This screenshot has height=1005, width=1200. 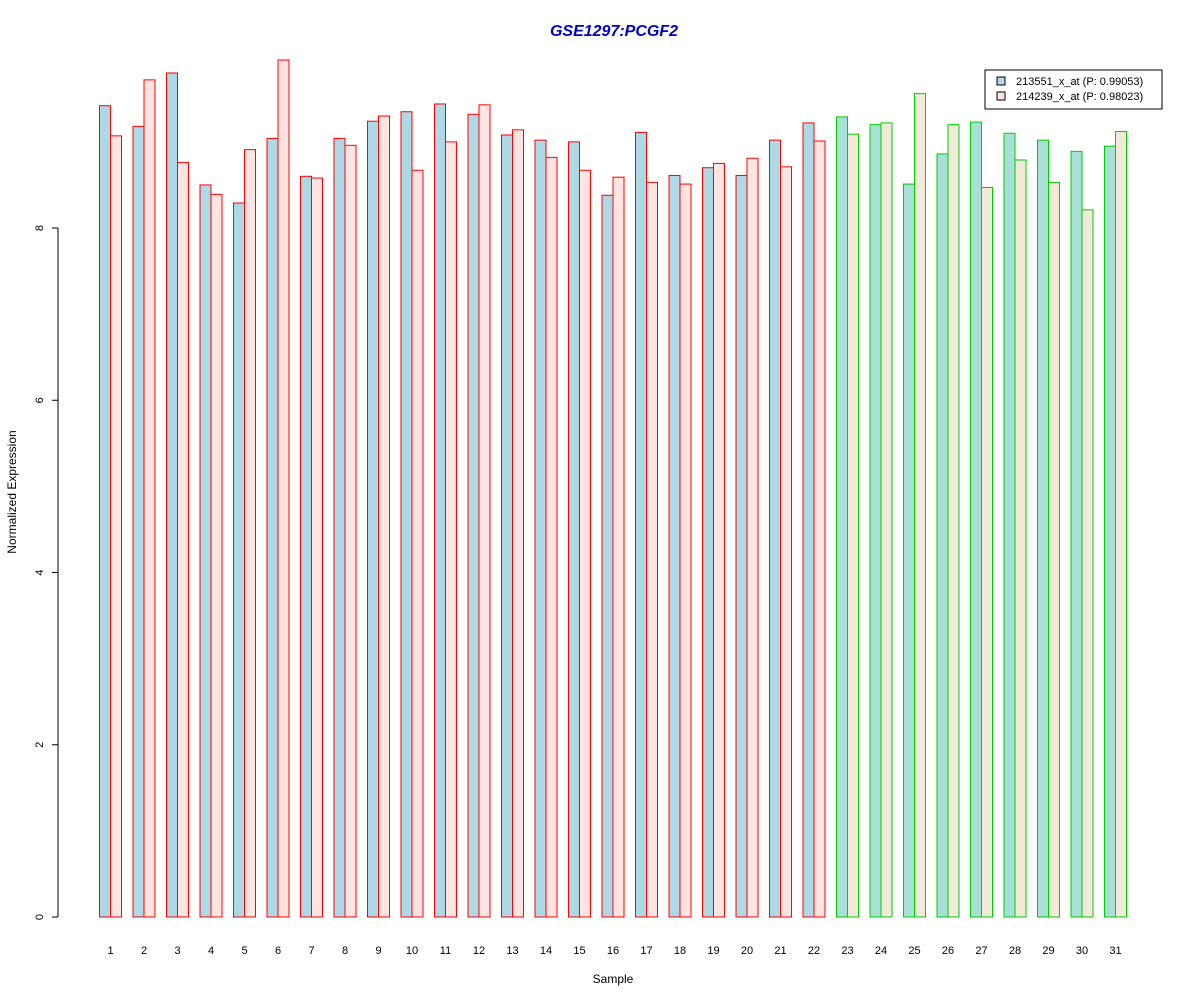 I want to click on x-tick-label-13: 13, so click(x=512, y=951).